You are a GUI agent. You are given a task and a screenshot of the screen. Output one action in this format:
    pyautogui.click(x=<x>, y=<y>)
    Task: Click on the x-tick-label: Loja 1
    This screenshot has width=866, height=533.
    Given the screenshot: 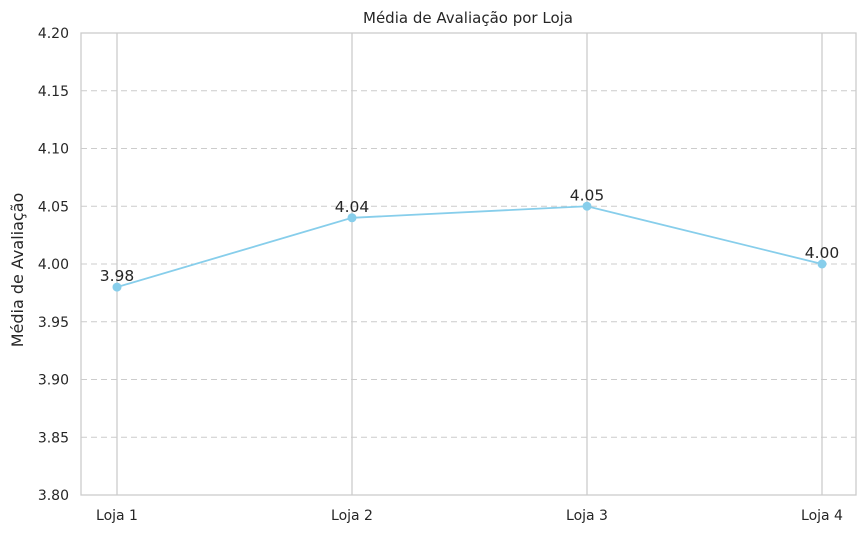 What is the action you would take?
    pyautogui.click(x=117, y=516)
    